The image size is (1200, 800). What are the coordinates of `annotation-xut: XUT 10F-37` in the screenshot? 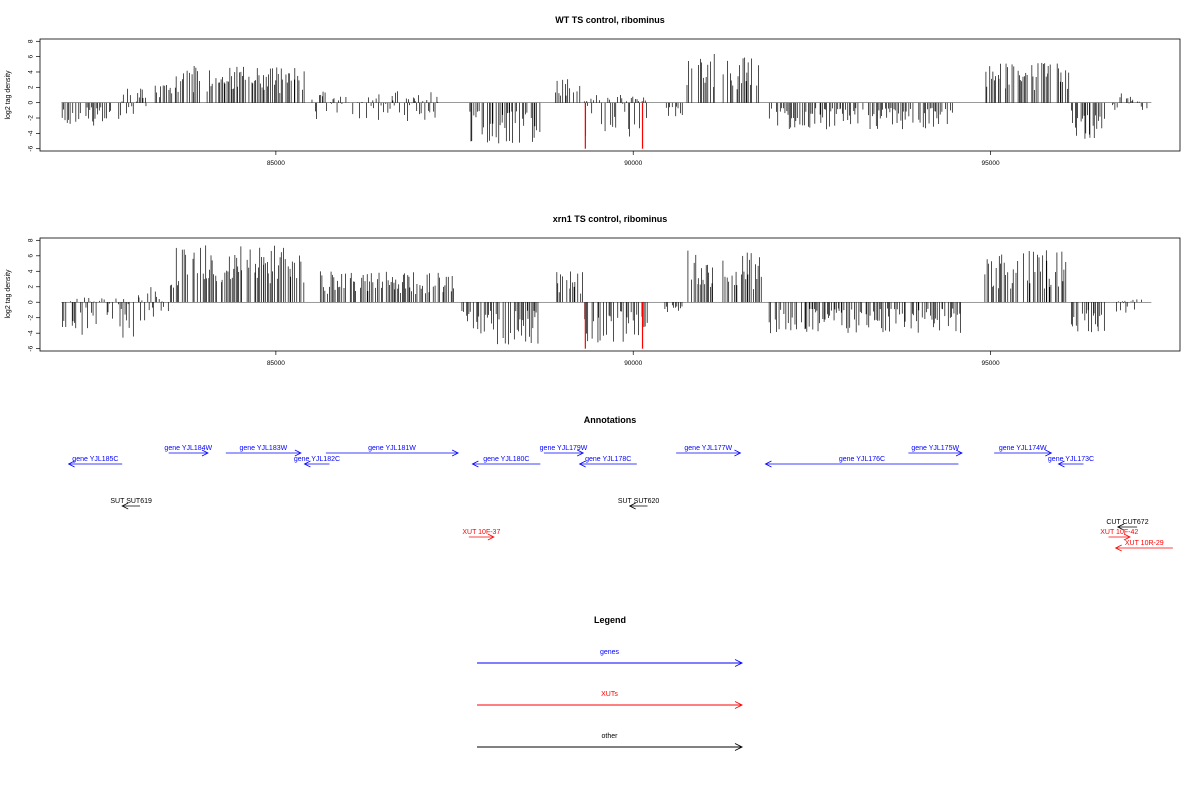 It's located at (481, 535).